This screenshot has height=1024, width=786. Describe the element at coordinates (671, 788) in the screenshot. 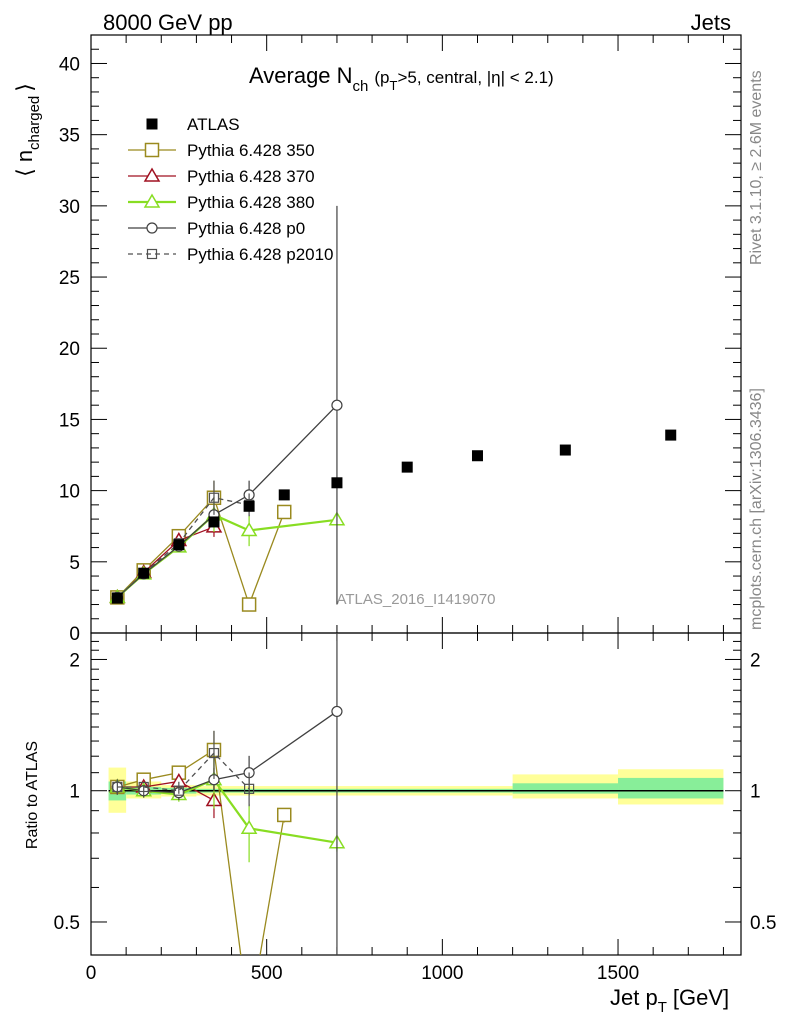

I see `ratio-band-green` at that location.